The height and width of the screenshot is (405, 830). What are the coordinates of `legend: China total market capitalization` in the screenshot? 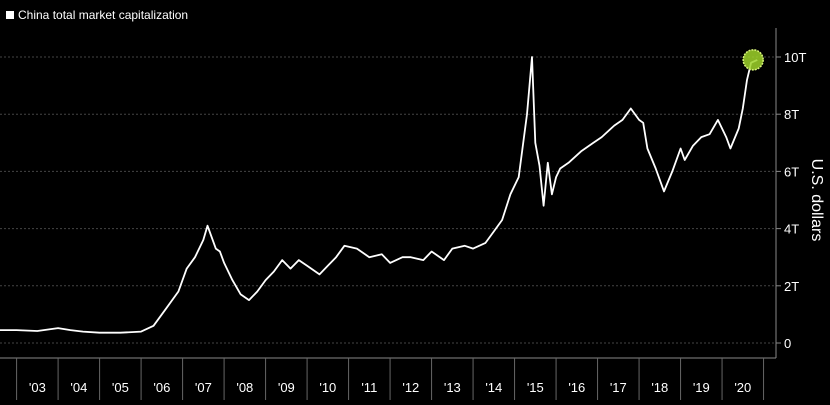 It's located at (97, 15).